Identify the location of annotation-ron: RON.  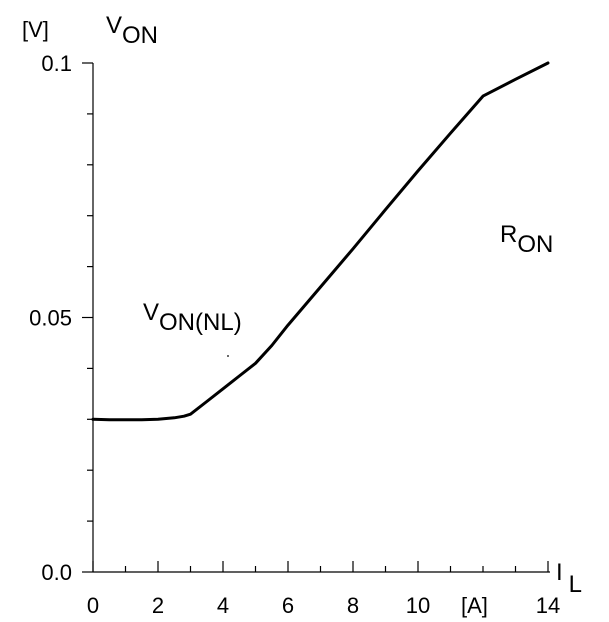
(526, 239).